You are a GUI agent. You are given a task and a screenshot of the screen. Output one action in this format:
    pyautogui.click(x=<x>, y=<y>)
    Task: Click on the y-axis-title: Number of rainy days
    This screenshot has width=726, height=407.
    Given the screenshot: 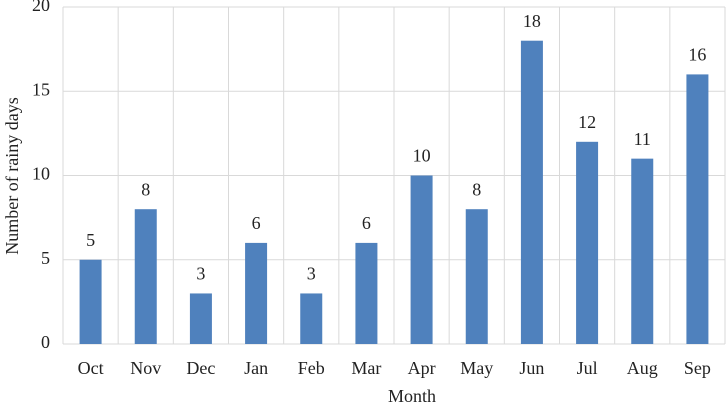 What is the action you would take?
    pyautogui.click(x=12, y=175)
    